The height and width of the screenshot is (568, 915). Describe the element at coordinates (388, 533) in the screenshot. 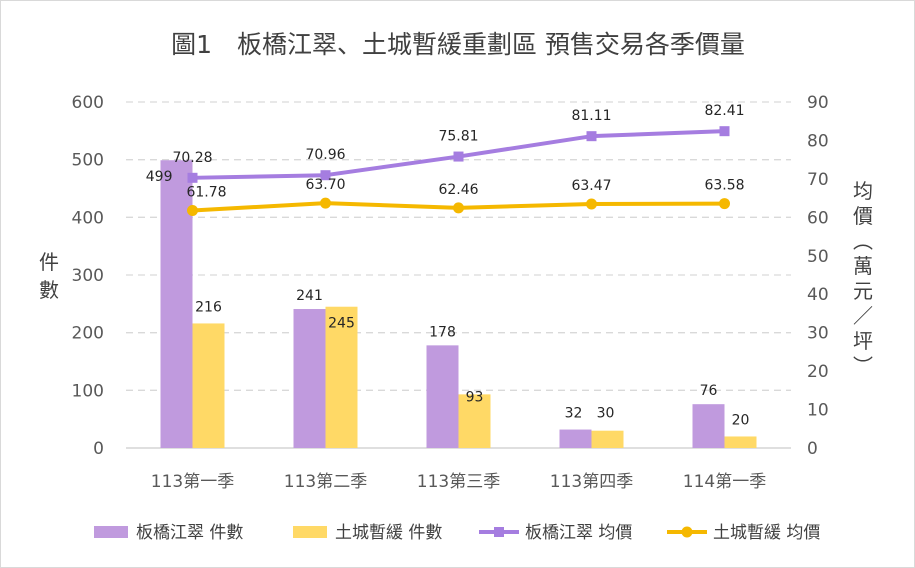

I see `legend-label: 土城暫緩 件數` at that location.